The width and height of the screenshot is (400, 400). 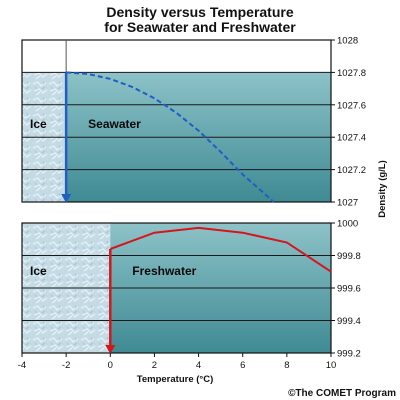 I want to click on x-tick-label: 8, so click(x=286, y=365).